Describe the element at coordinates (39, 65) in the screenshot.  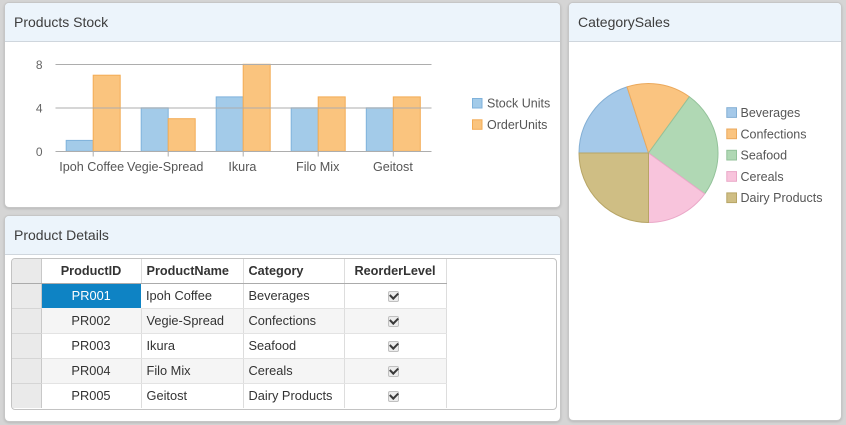
I see `svg-text: 8` at that location.